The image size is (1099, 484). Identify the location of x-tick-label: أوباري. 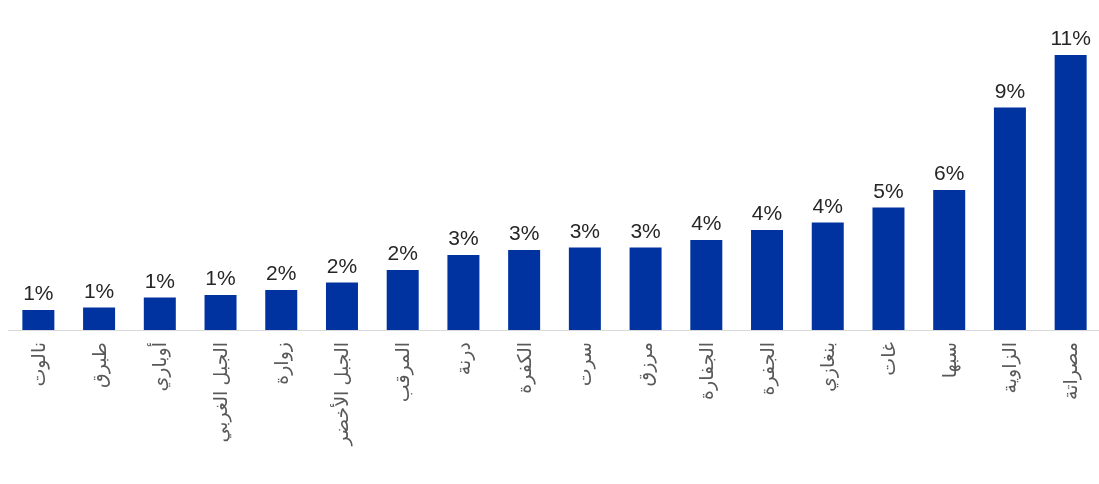
(159, 367).